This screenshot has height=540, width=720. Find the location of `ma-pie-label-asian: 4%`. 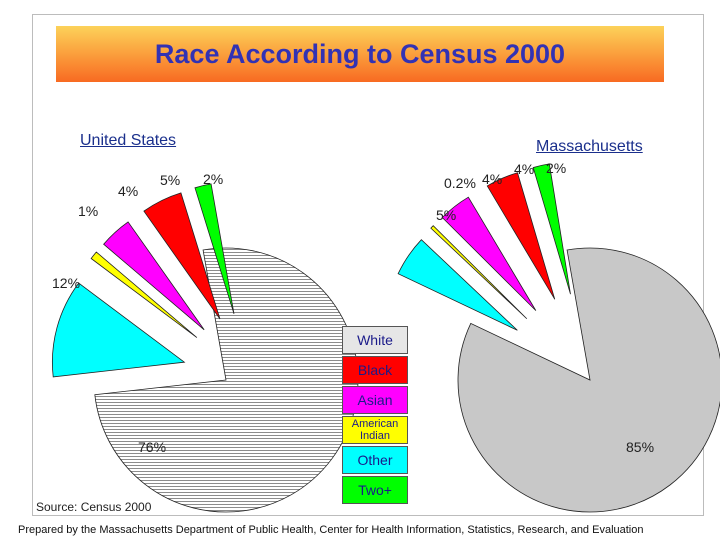

ma-pie-label-asian: 4% is located at coordinates (492, 179).